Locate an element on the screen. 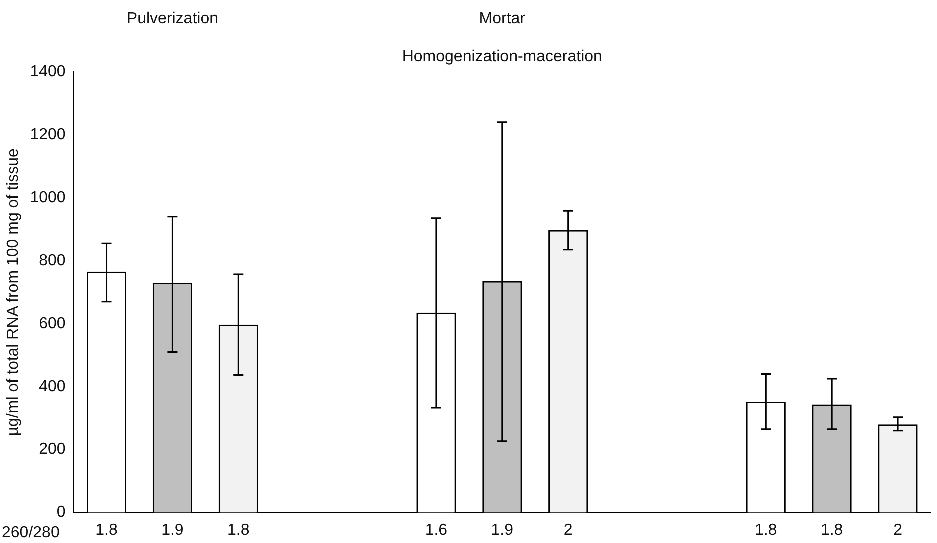  x-tick-label: 1.6 is located at coordinates (436, 530).